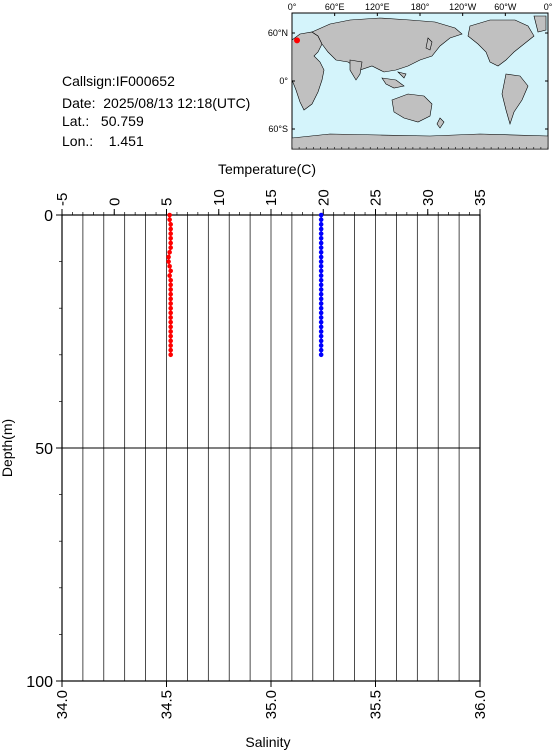 The height and width of the screenshot is (751, 553). What do you see at coordinates (114, 202) in the screenshot?
I see `top-axis-tick-label: 0` at bounding box center [114, 202].